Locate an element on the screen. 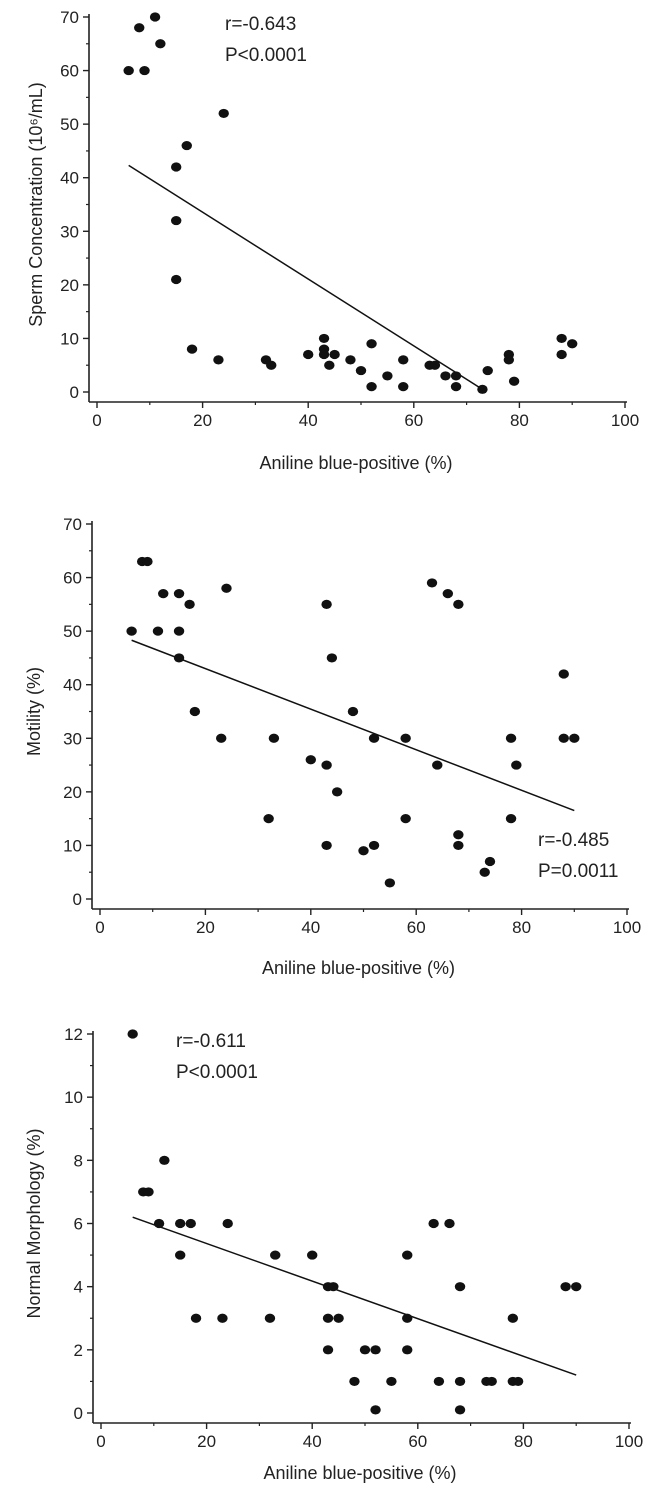  x-axis-label: Aniline blue-positive (%) is located at coordinates (358, 968).